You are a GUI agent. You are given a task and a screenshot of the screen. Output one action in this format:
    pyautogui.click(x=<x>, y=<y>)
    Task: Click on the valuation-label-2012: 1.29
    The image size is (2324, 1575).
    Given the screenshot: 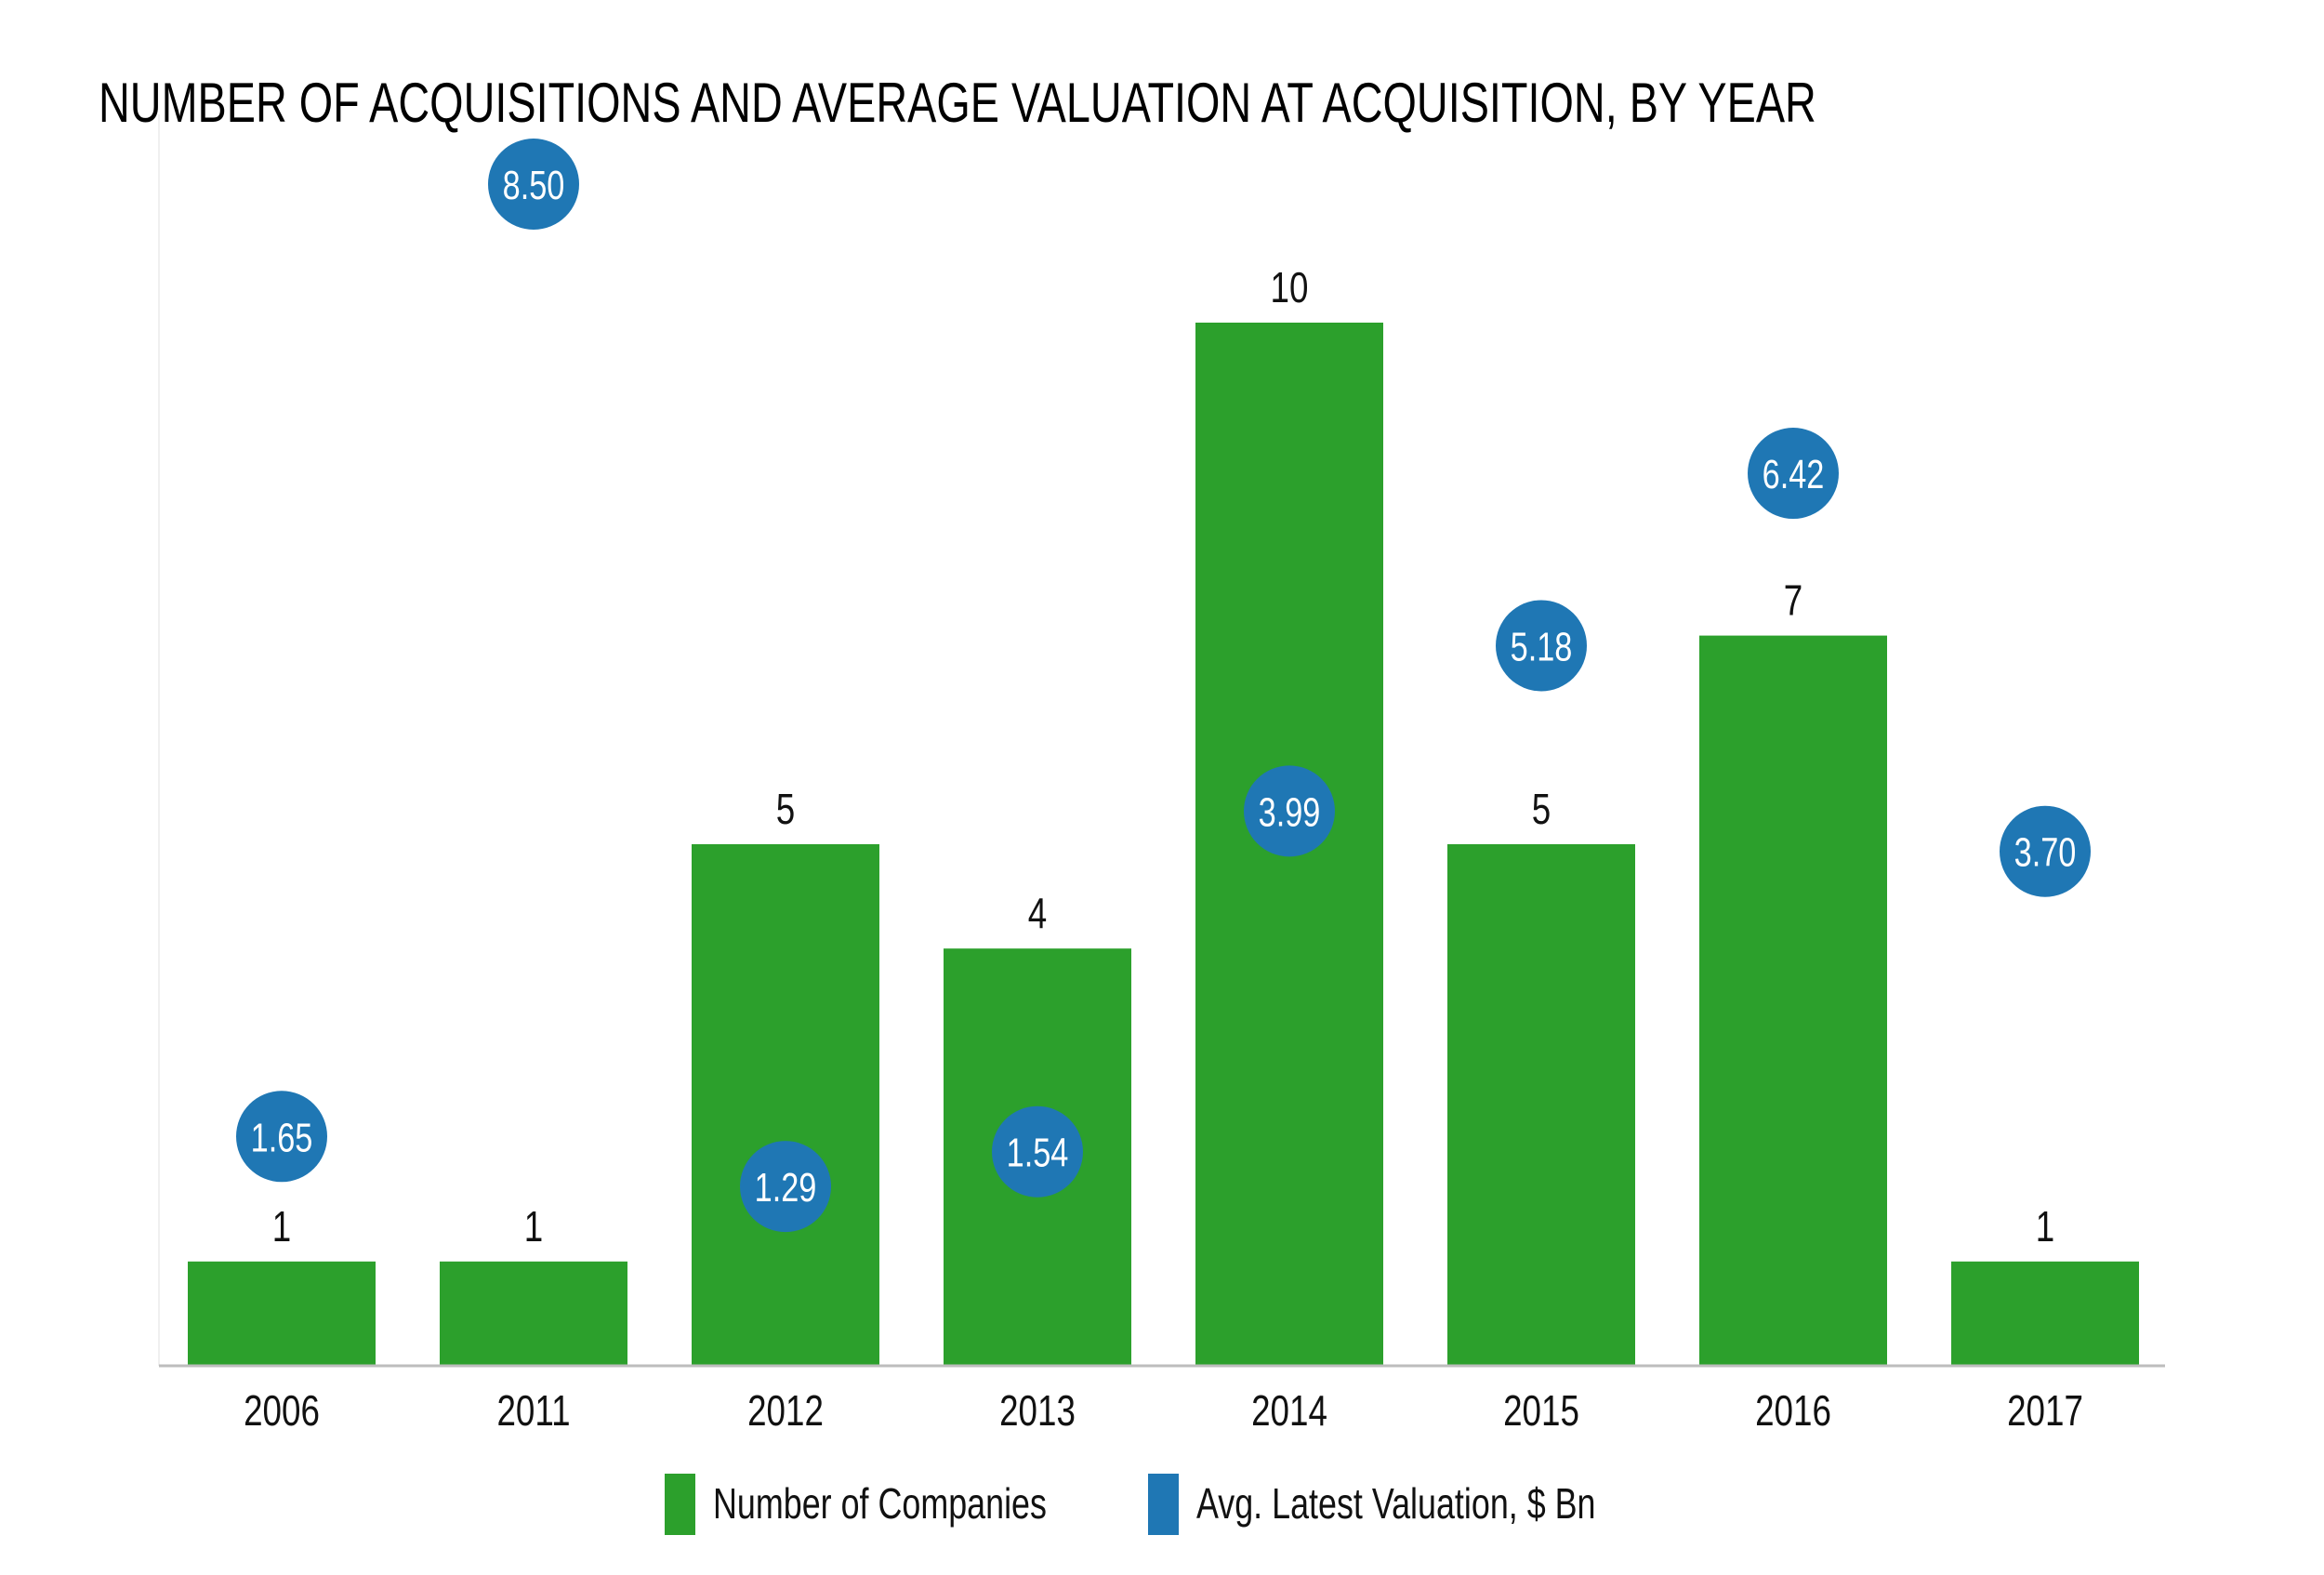 What is the action you would take?
    pyautogui.click(x=786, y=1188)
    